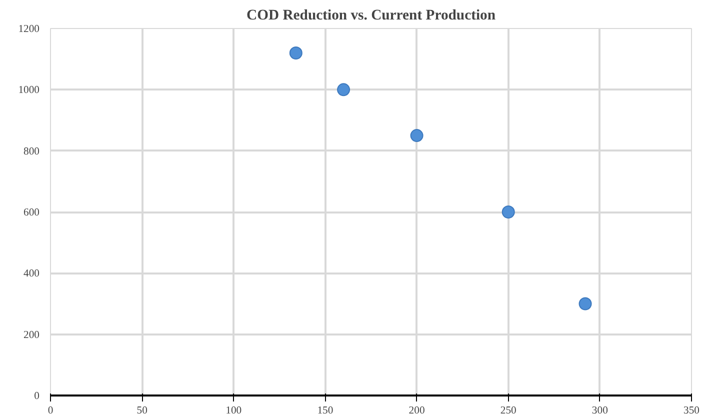 The image size is (711, 416). Describe the element at coordinates (234, 411) in the screenshot. I see `x-tick-label: 100` at that location.